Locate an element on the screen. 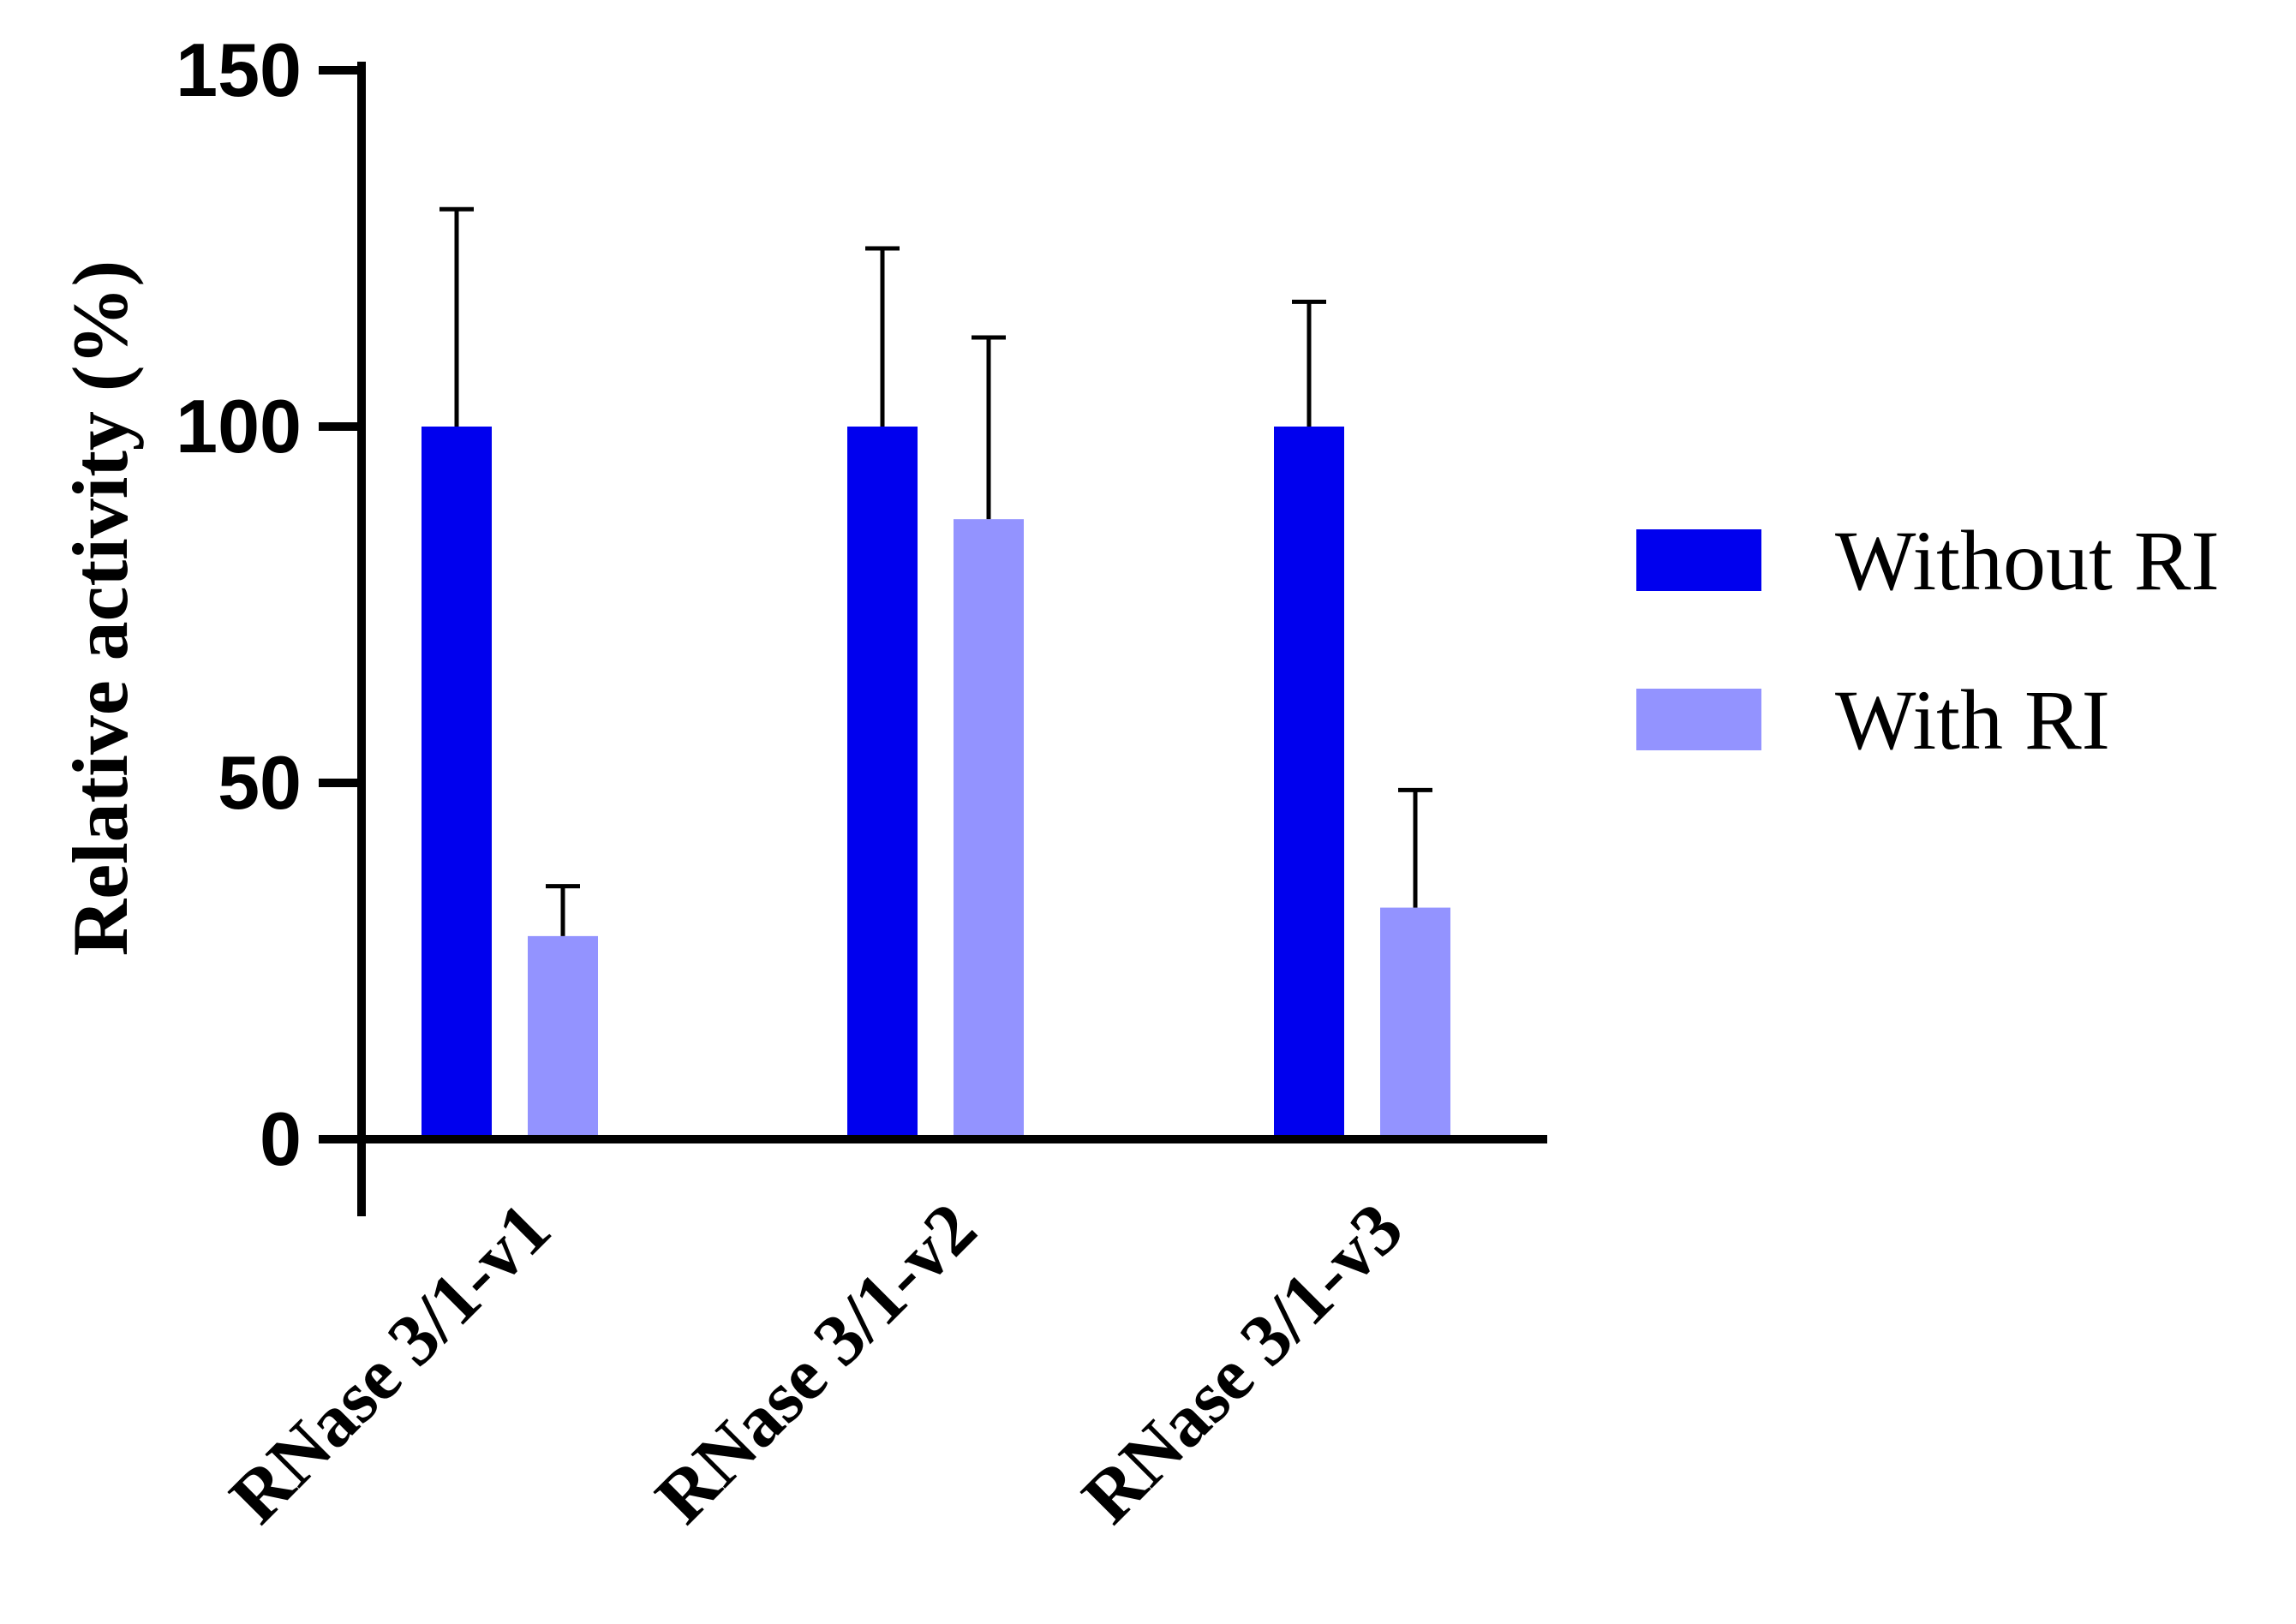 Image resolution: width=2296 pixels, height=1624 pixels. y-tick-label: 0 is located at coordinates (281, 1138).